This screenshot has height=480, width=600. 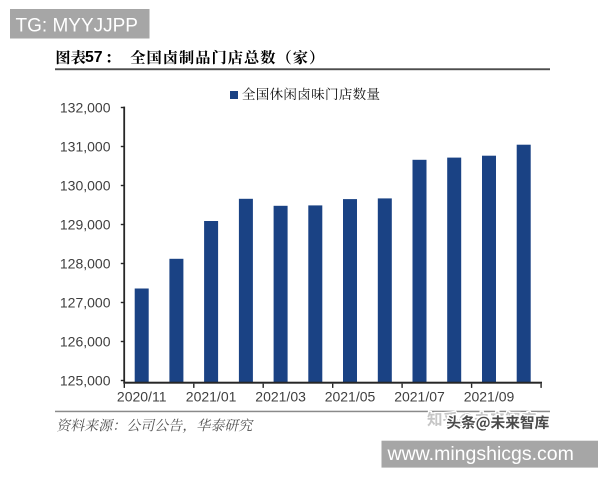 What do you see at coordinates (142, 397) in the screenshot?
I see `svg-text: 2020/11` at bounding box center [142, 397].